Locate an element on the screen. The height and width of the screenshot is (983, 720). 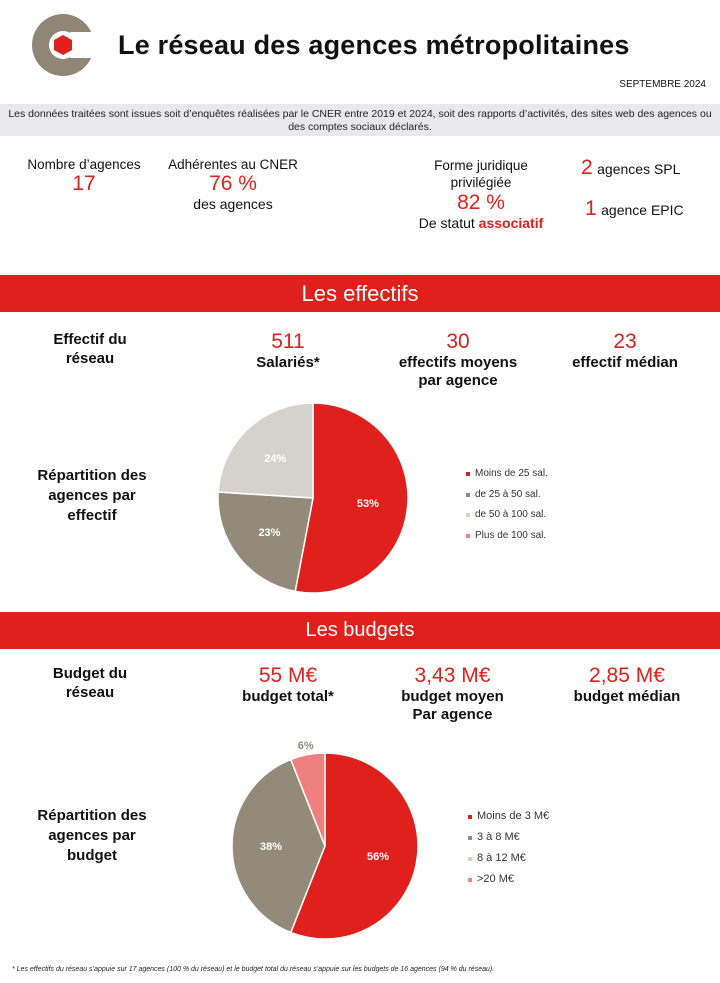
section-banner-effectifs: Les effectifs is located at coordinates (360, 293).